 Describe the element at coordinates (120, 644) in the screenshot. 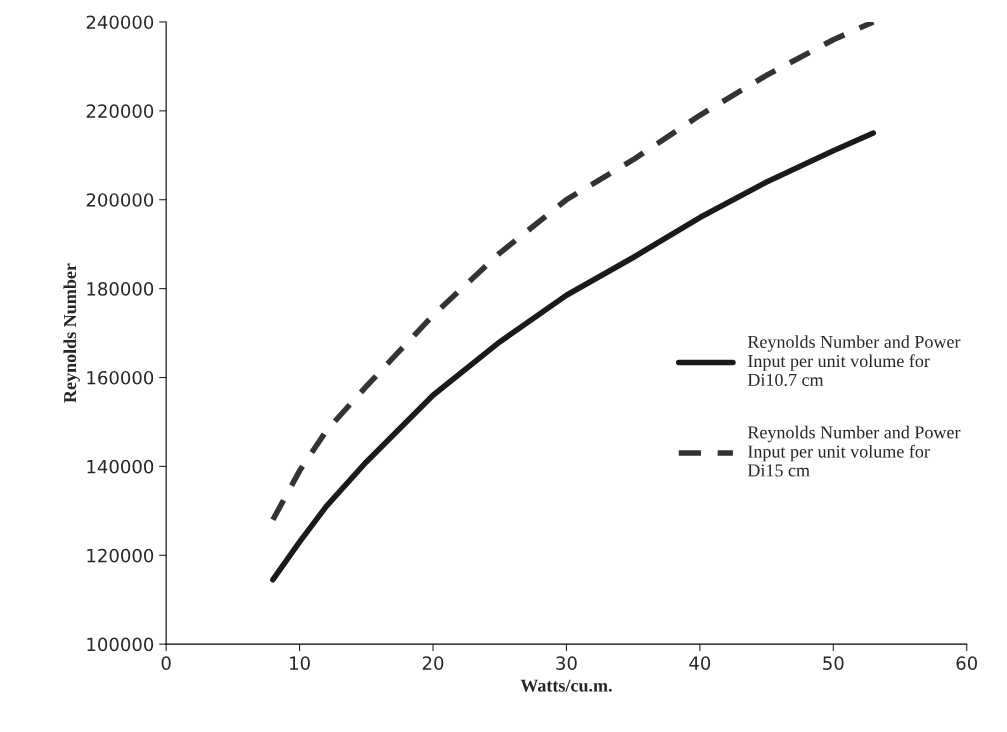

I see `y-tick-label: 100000` at that location.